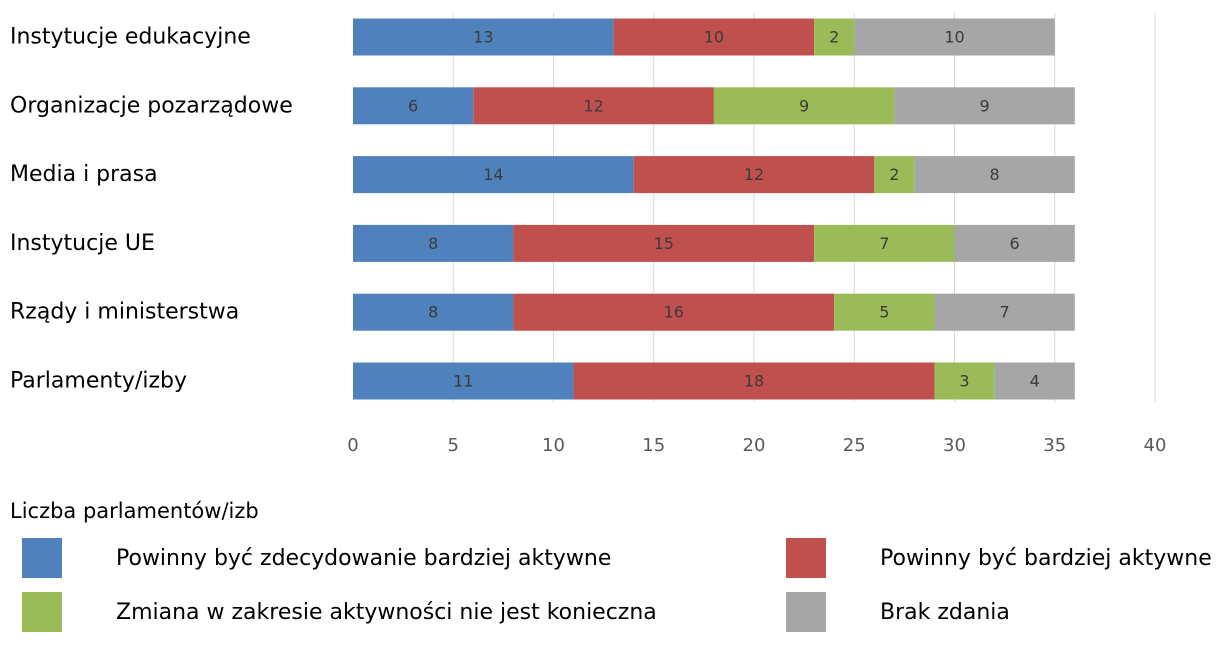  What do you see at coordinates (352, 445) in the screenshot?
I see `x-tick-label: 0` at bounding box center [352, 445].